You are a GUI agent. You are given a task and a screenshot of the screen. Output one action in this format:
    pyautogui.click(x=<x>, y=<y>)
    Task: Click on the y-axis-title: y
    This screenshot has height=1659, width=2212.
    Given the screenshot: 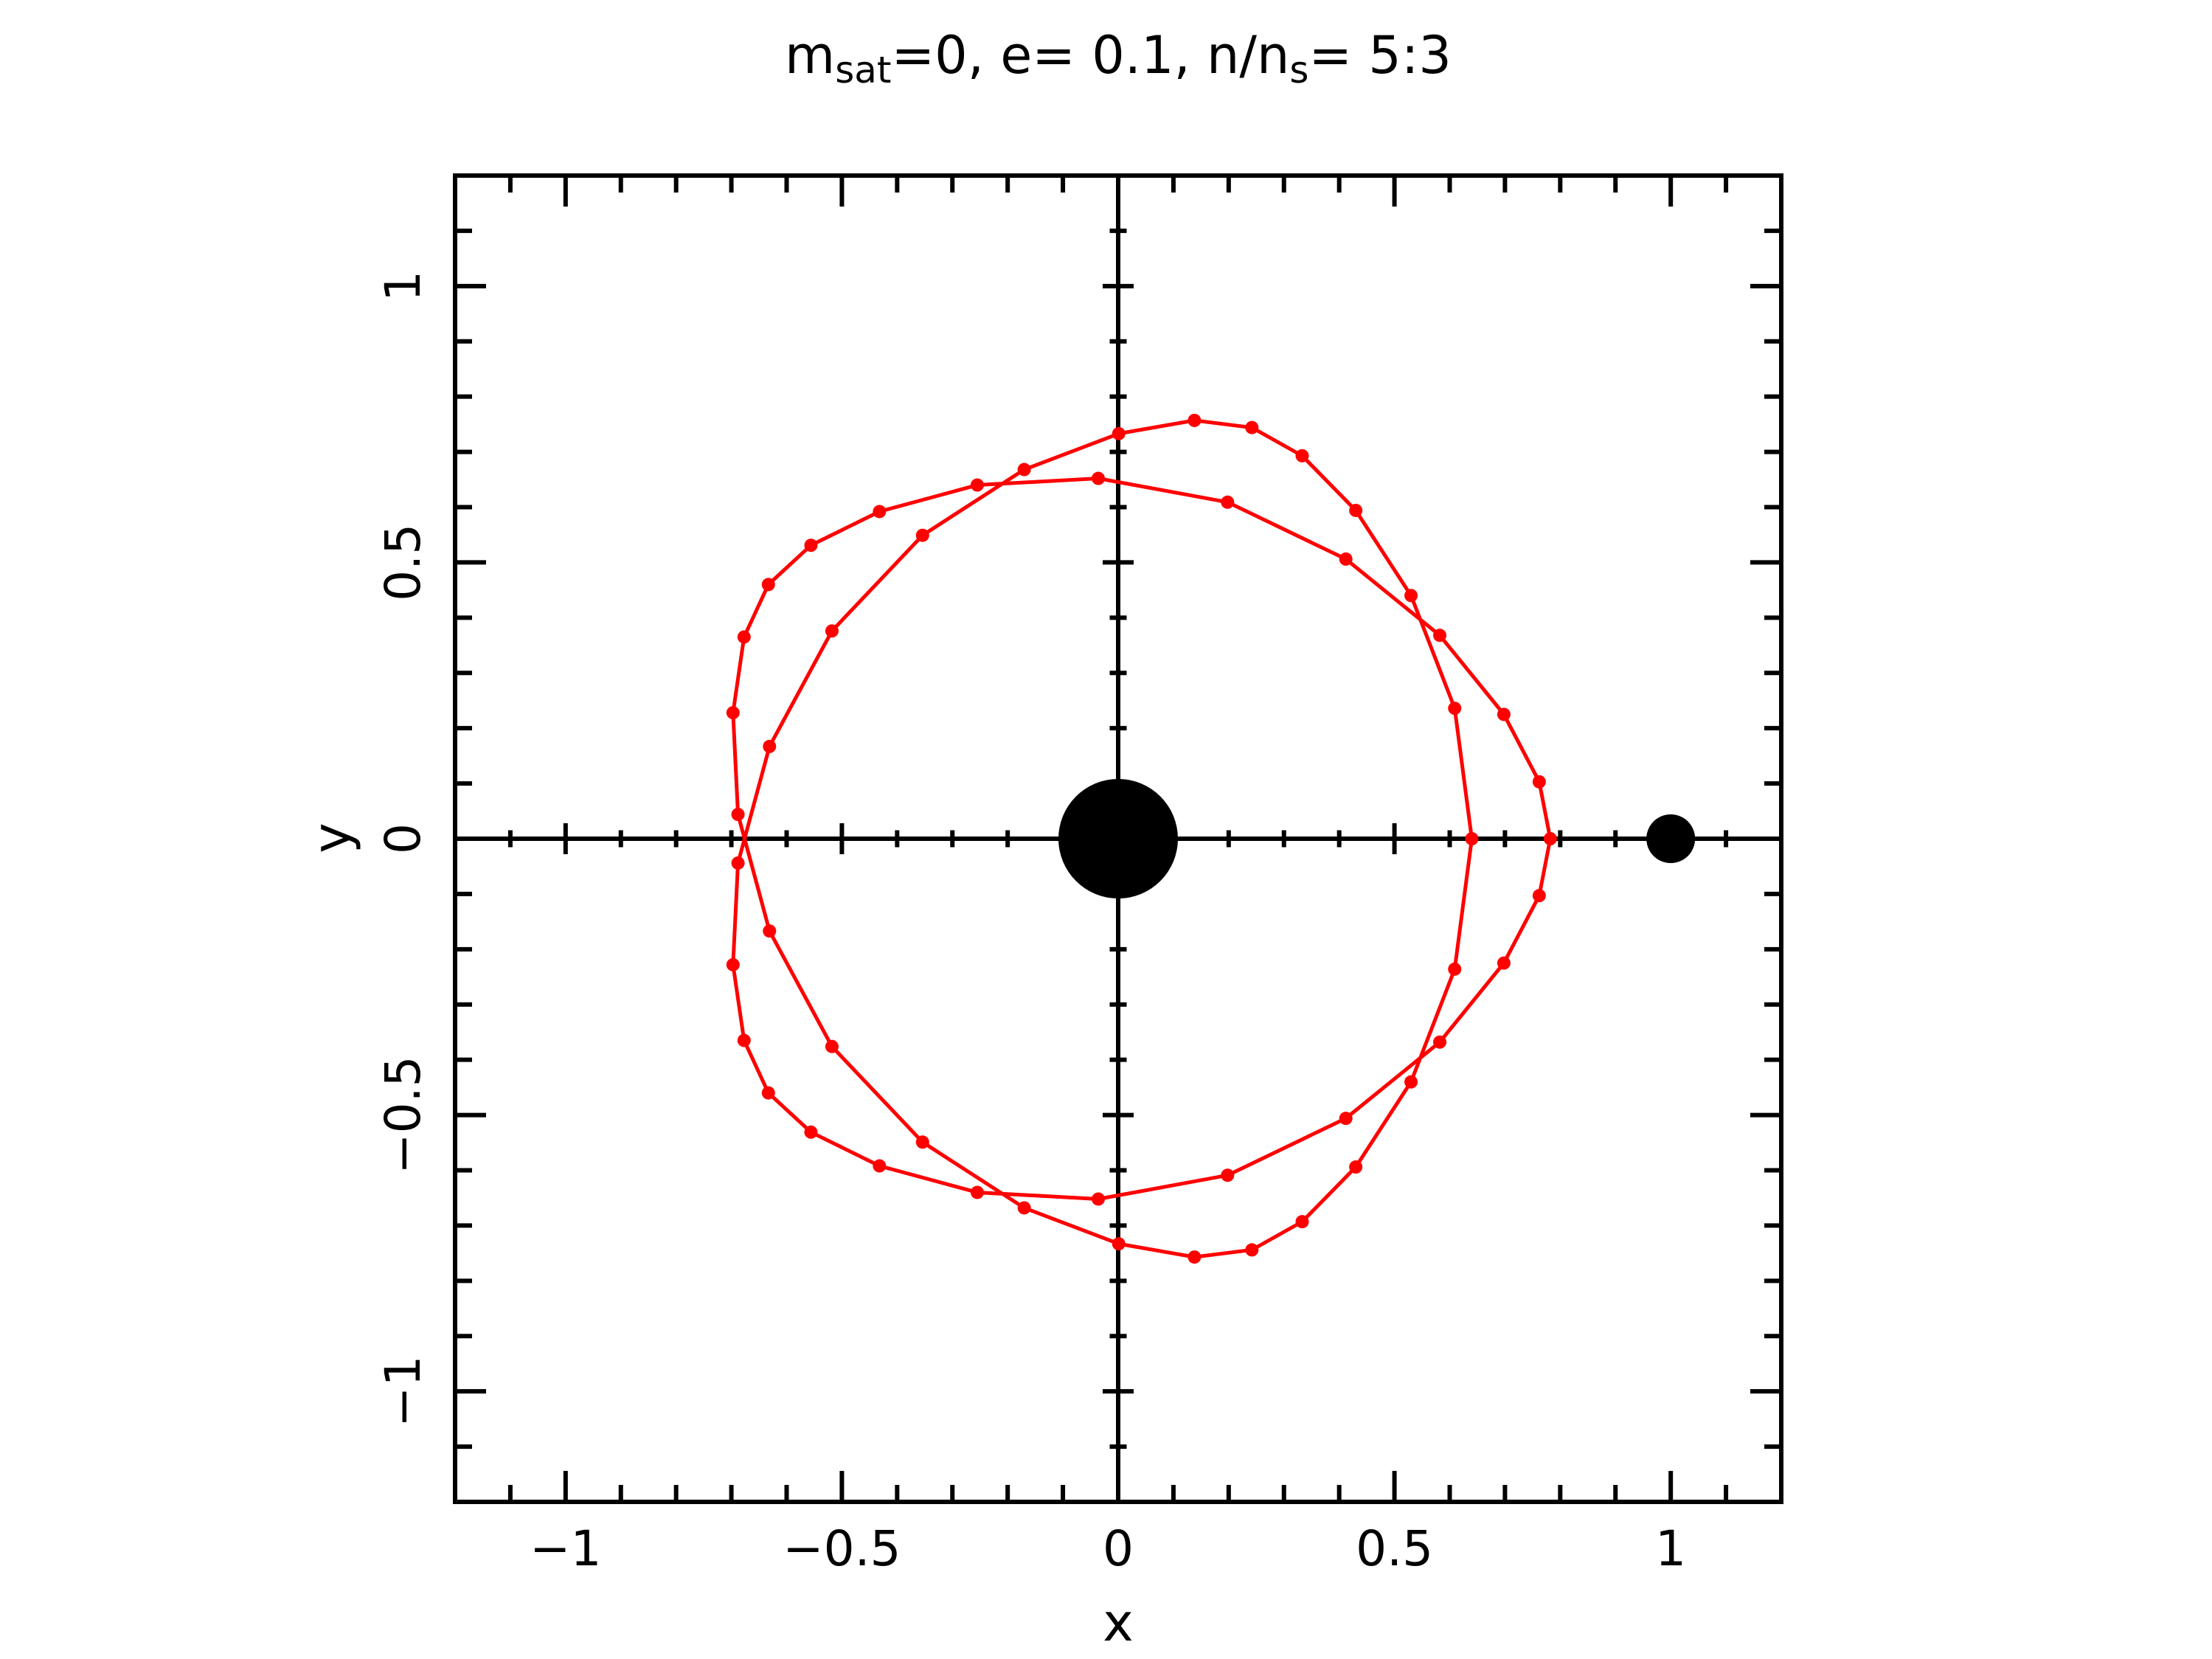 What is the action you would take?
    pyautogui.click(x=332, y=838)
    